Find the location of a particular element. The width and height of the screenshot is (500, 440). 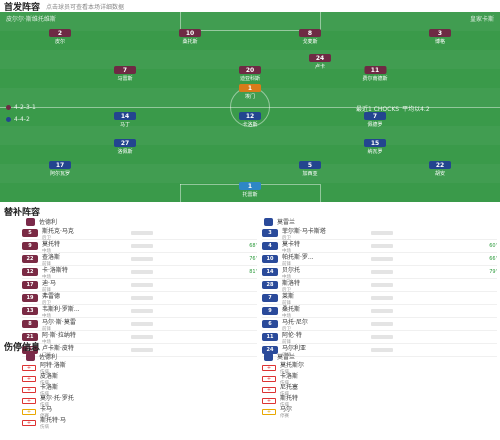

away-player: 7 佩德罗 is located at coordinates (375, 120).